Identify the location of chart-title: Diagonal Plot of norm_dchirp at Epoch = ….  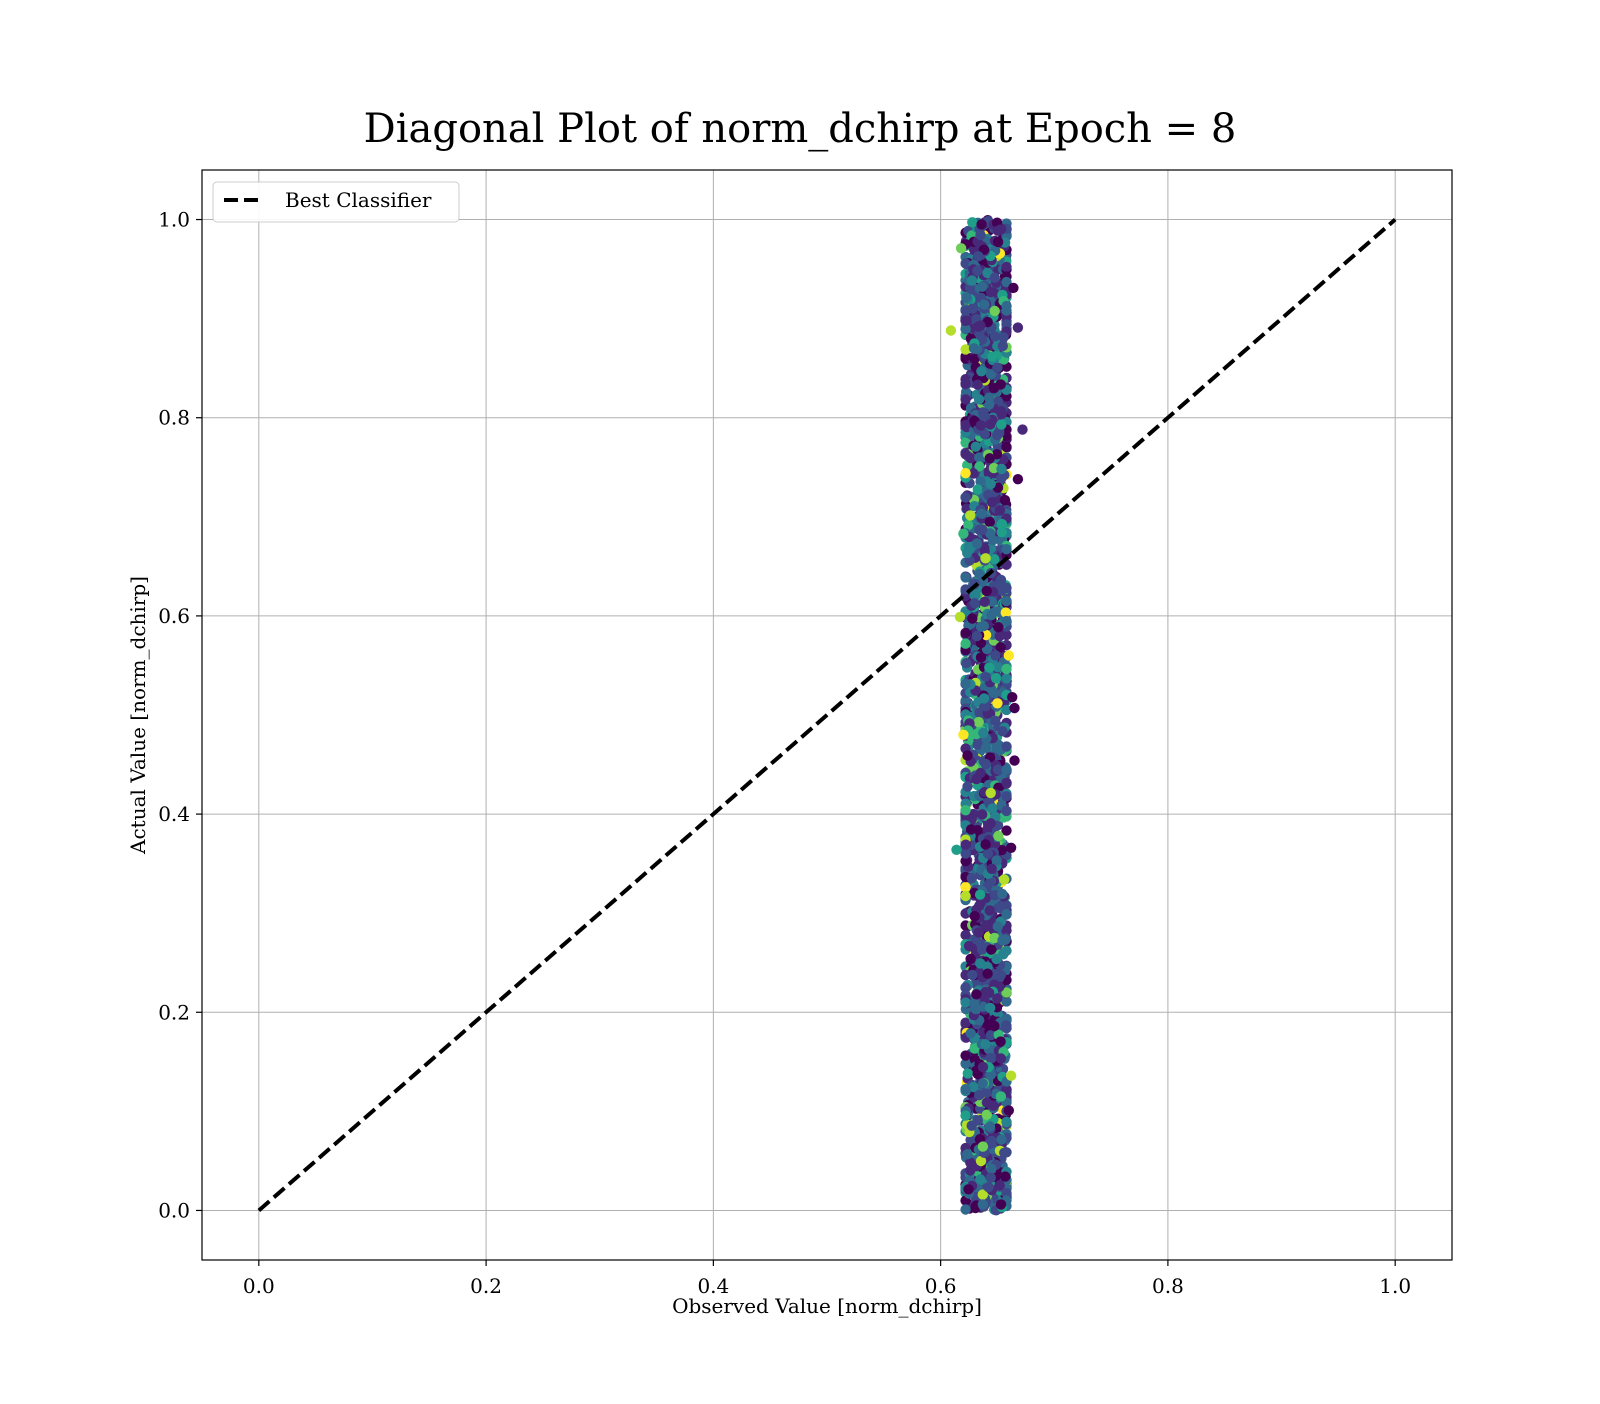
(800, 129).